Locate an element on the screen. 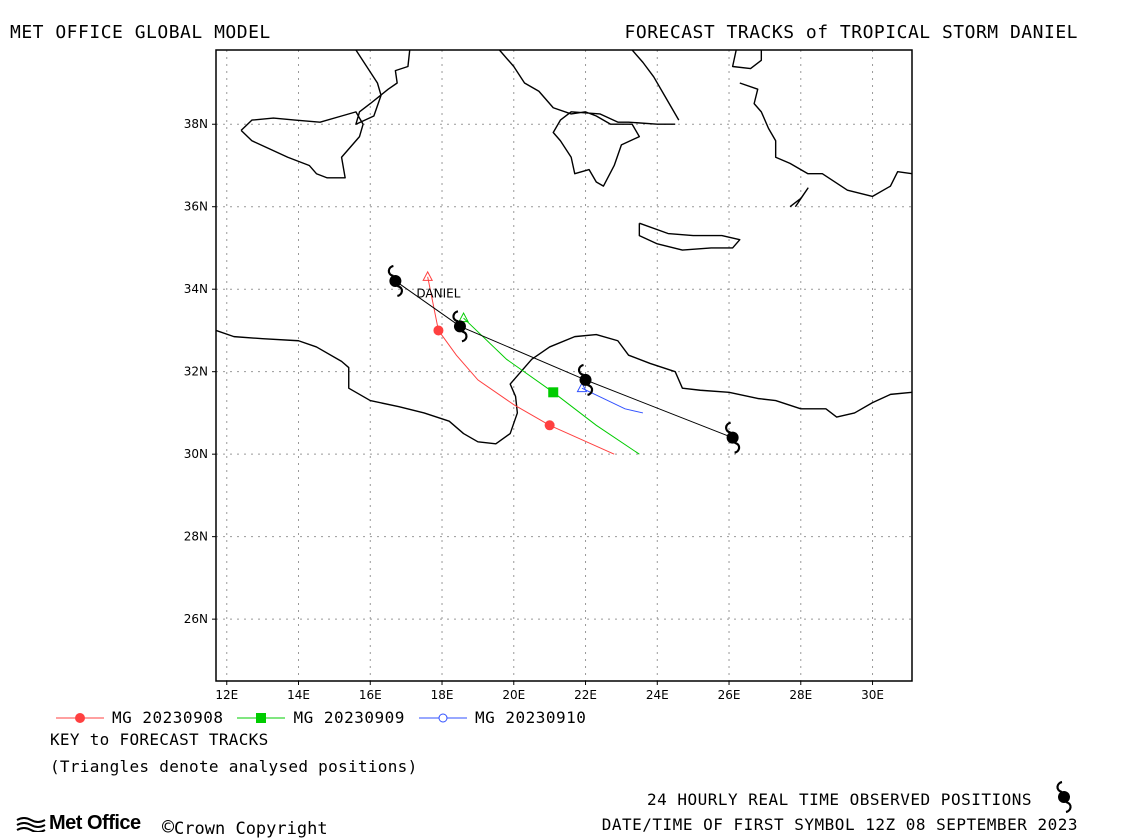 The height and width of the screenshot is (840, 1130). legend-item-2: MG 20230910 is located at coordinates (501, 717).